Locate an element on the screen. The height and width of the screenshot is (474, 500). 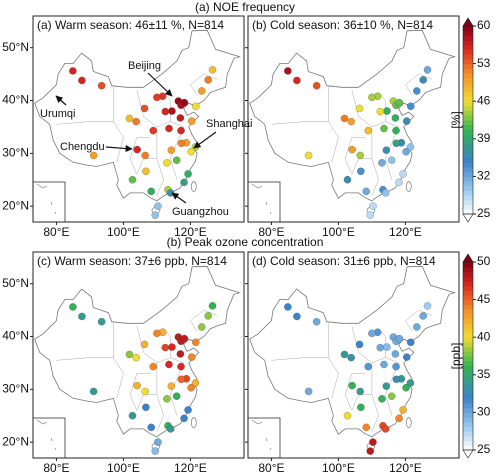
section-title: (a) NOE frequency is located at coordinates (245, 7).